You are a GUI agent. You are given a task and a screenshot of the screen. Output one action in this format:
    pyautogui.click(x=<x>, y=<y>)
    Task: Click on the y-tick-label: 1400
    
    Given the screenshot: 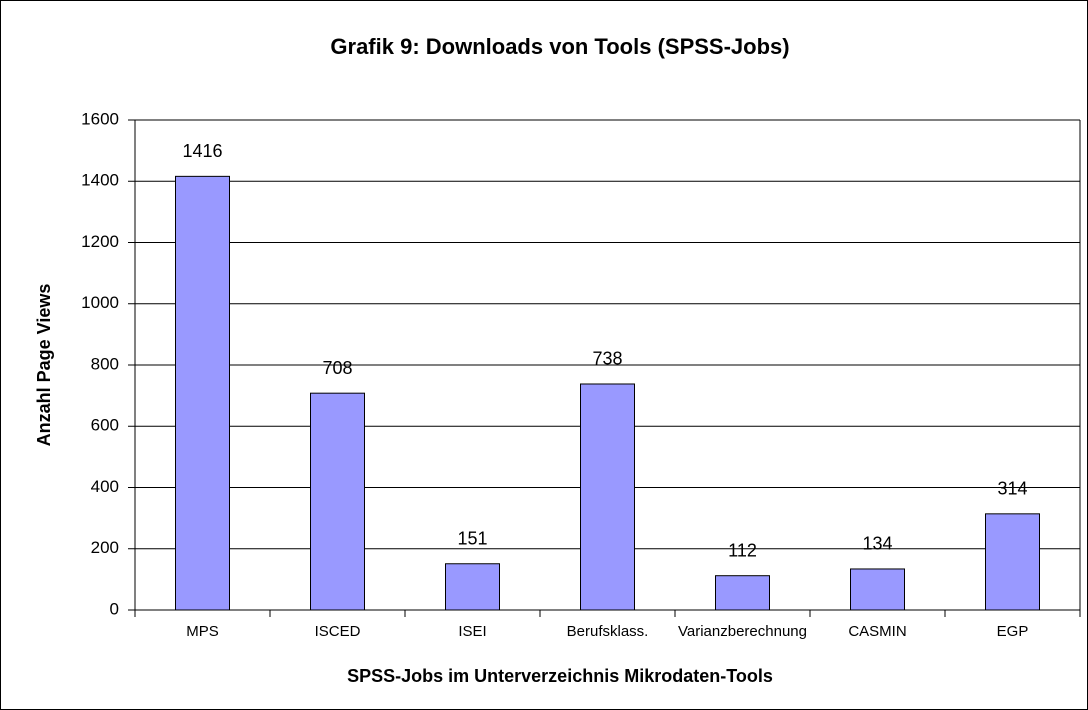 What is the action you would take?
    pyautogui.click(x=100, y=180)
    